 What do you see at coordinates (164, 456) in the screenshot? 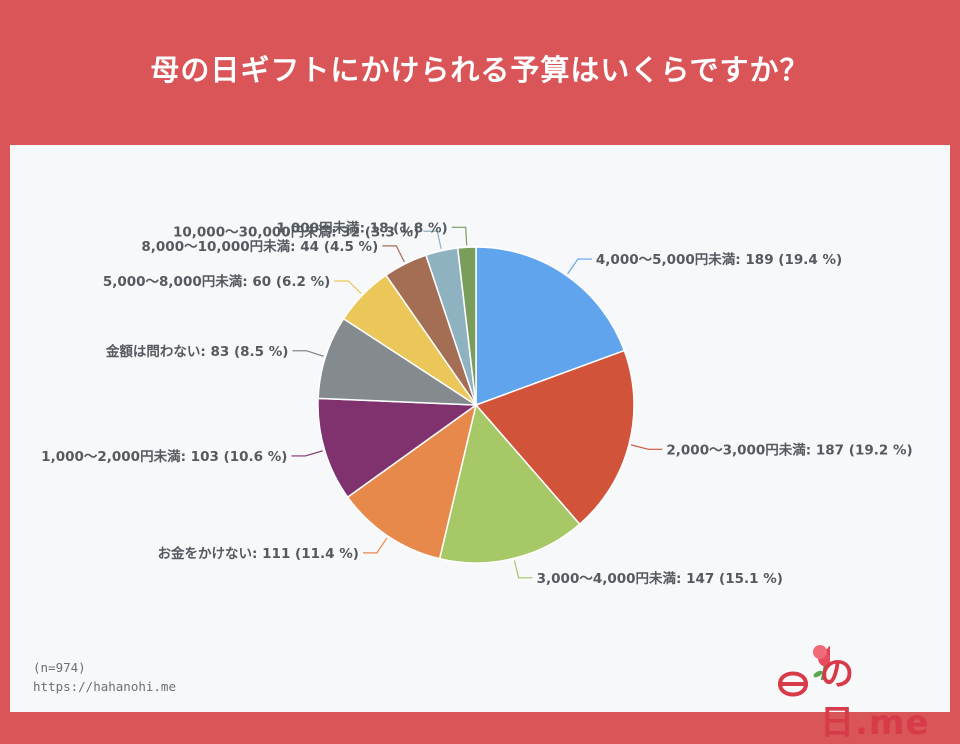
I see `slice-label: 1,000～2,000円未満: 103 (10.6 %)` at bounding box center [164, 456].